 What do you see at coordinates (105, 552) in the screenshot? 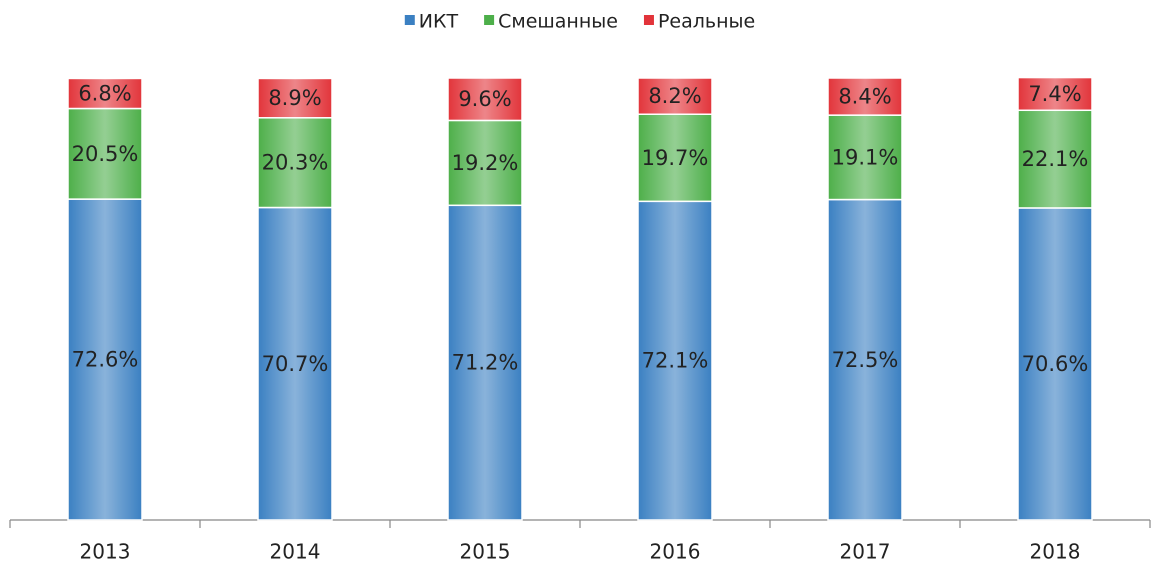
I see `x-tick-label: 2013` at bounding box center [105, 552].